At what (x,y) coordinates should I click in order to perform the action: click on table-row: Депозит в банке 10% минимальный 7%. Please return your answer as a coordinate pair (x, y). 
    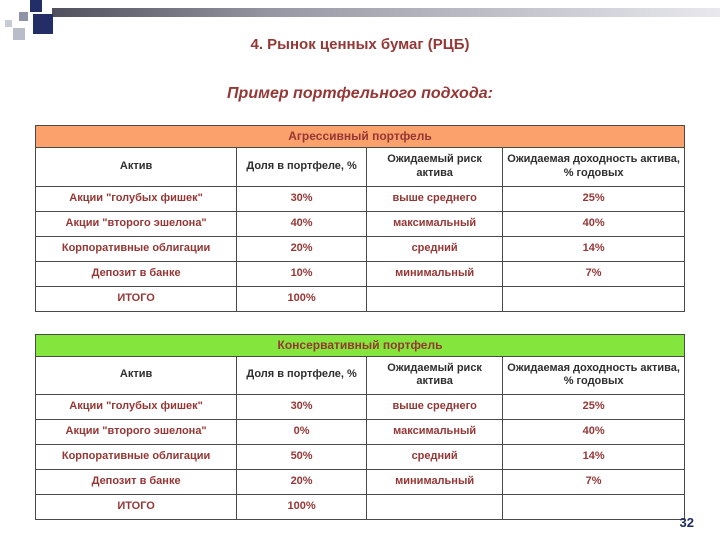
    Looking at the image, I should click on (359, 273).